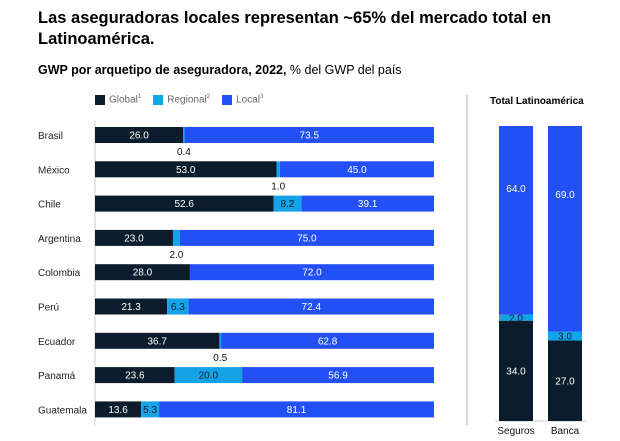 This screenshot has height=441, width=620. I want to click on data-label-local: 62.8, so click(328, 341).